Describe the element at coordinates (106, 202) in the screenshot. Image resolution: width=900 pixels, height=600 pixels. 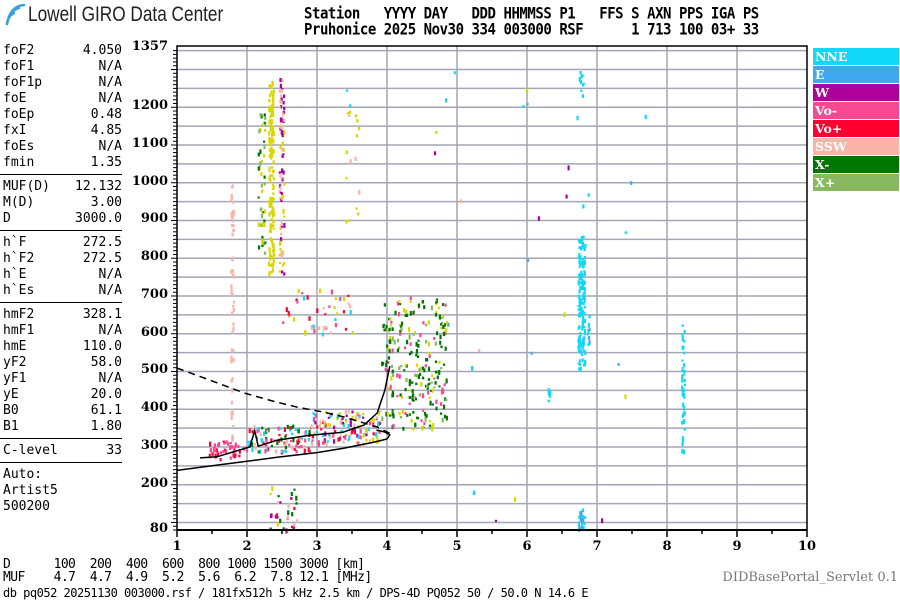
I see `param-value: 3.00` at that location.